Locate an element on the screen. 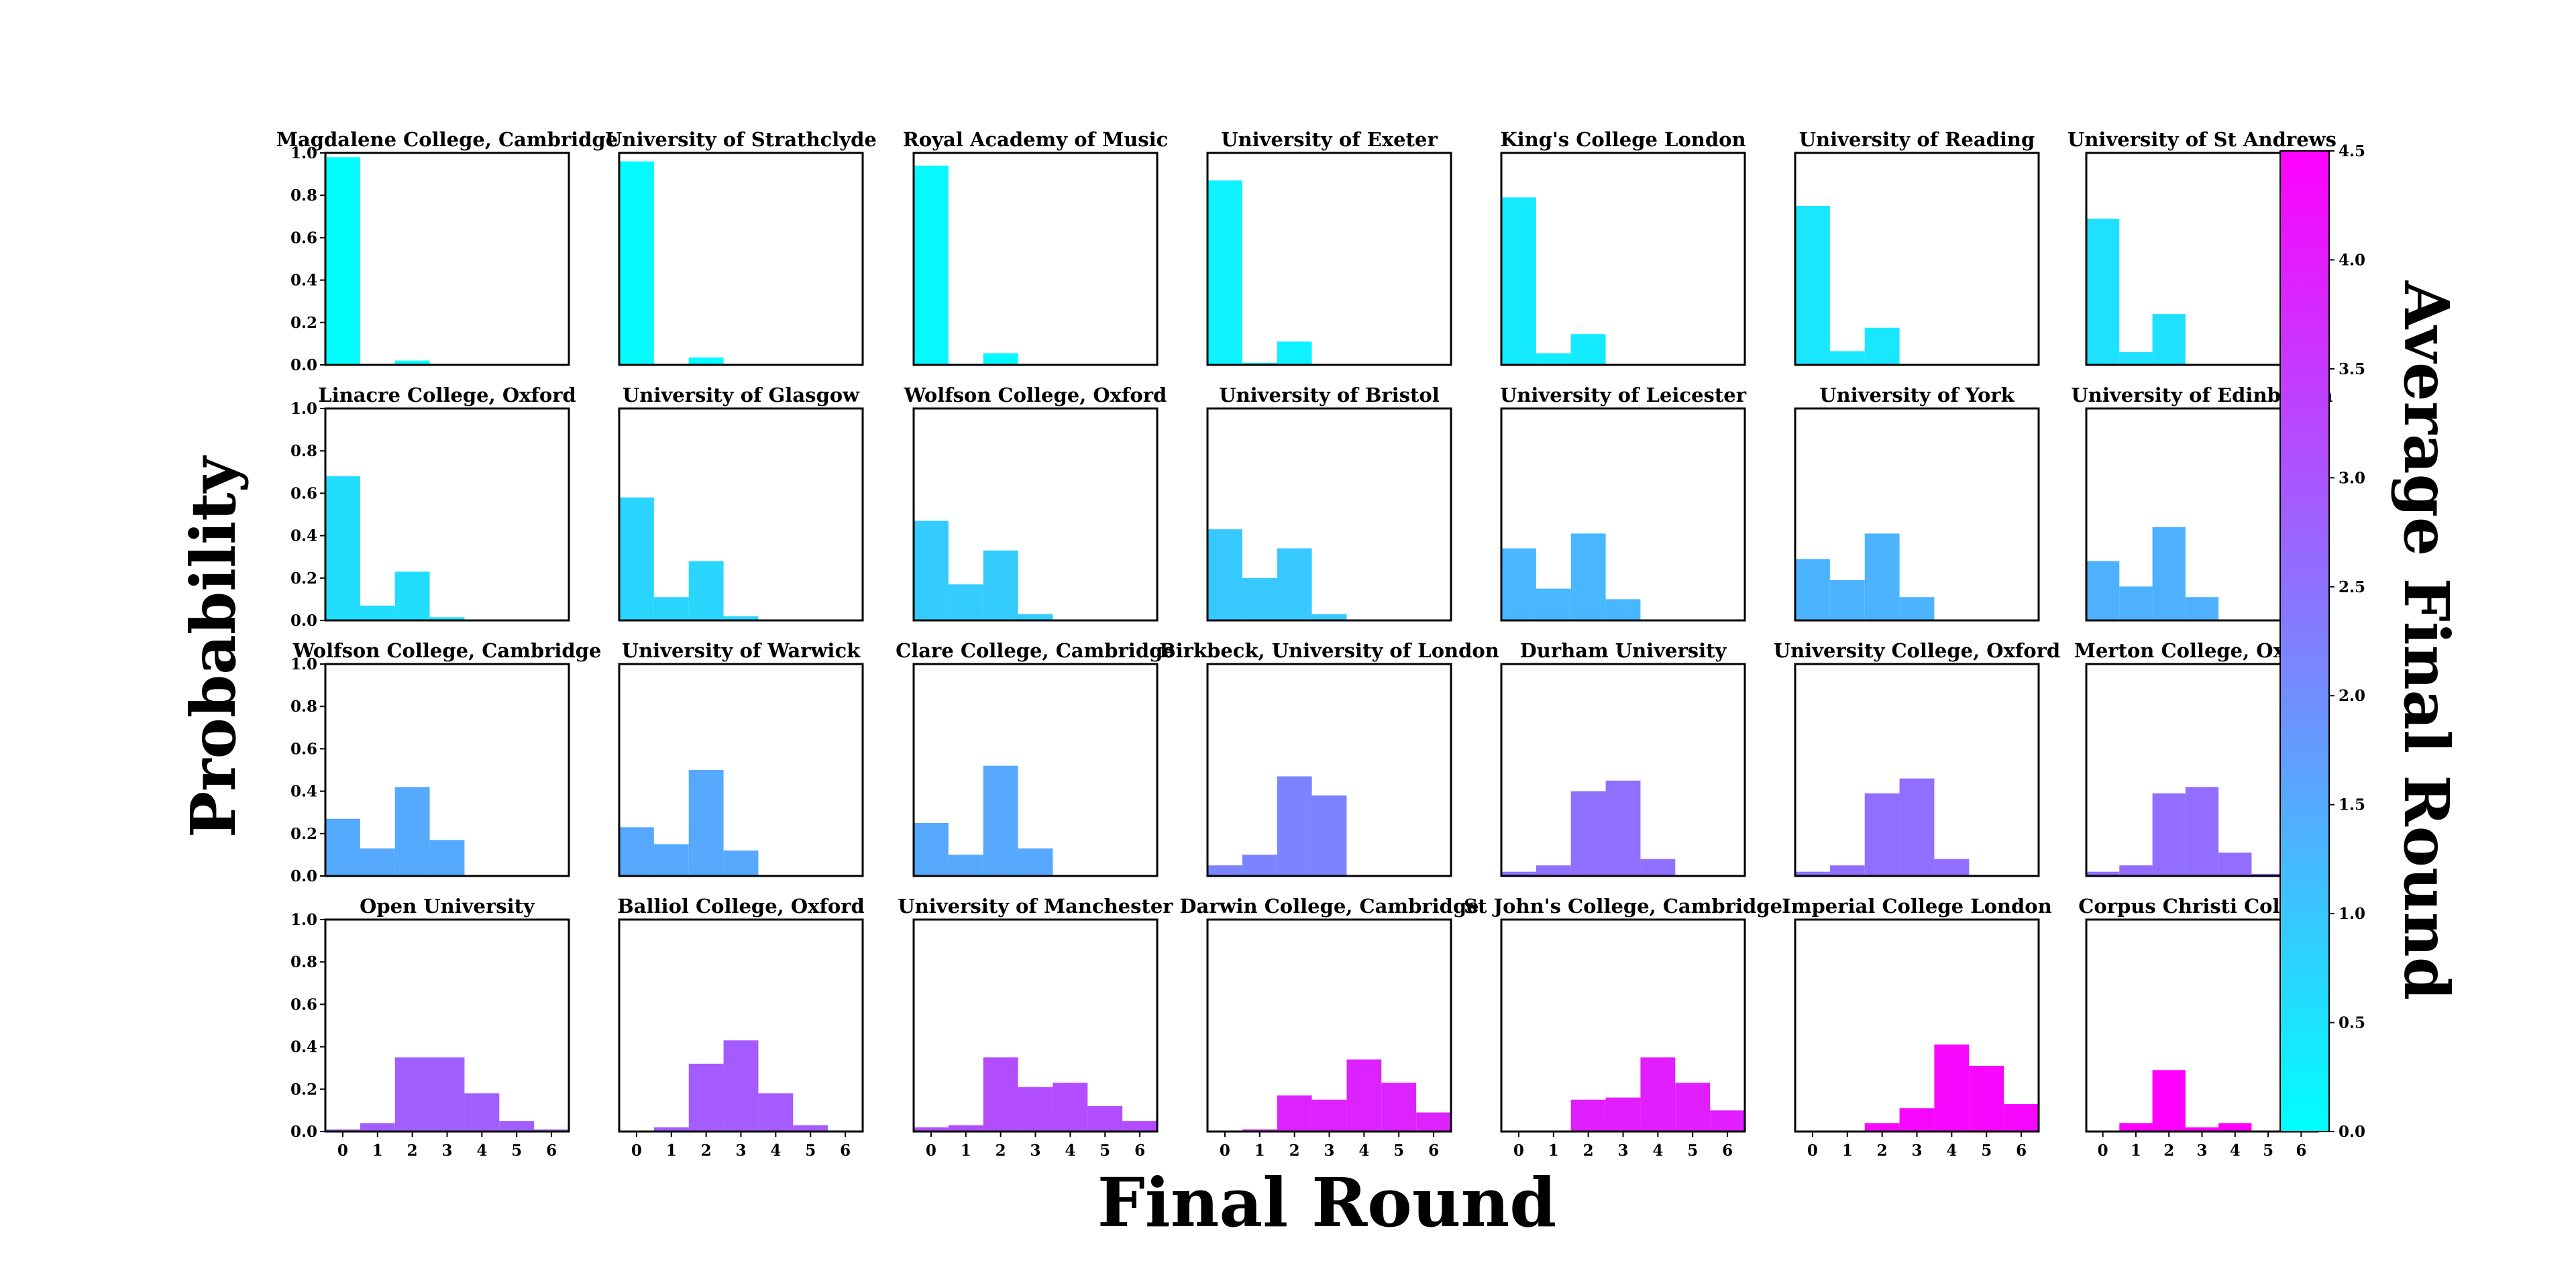 The width and height of the screenshot is (2576, 1265). colorbar-ticks: 0.0 0.5 1.0 1.5 2.0 2.5 3.0 3.5 4.0 4.5 is located at coordinates (2347, 642).